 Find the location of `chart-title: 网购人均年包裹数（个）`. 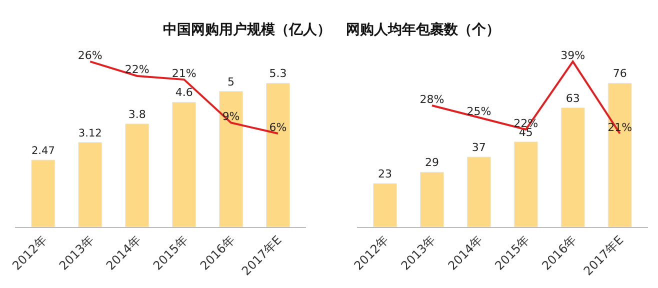

chart-title: 网购人均年包裹数（个） is located at coordinates (423, 29).